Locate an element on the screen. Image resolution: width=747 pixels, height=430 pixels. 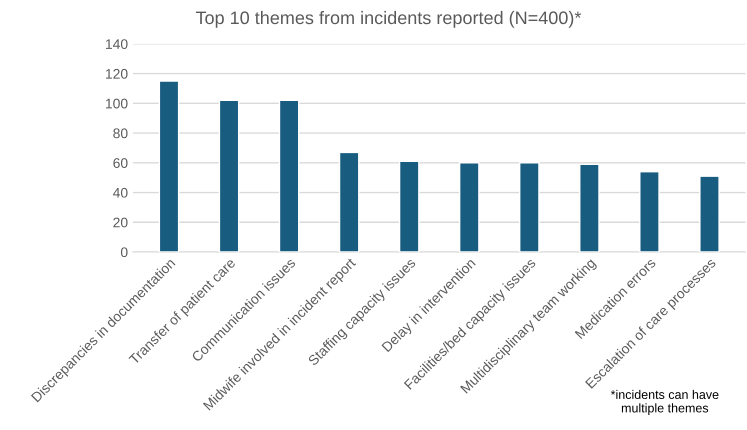
y-tick-label: 60 is located at coordinates (120, 163).